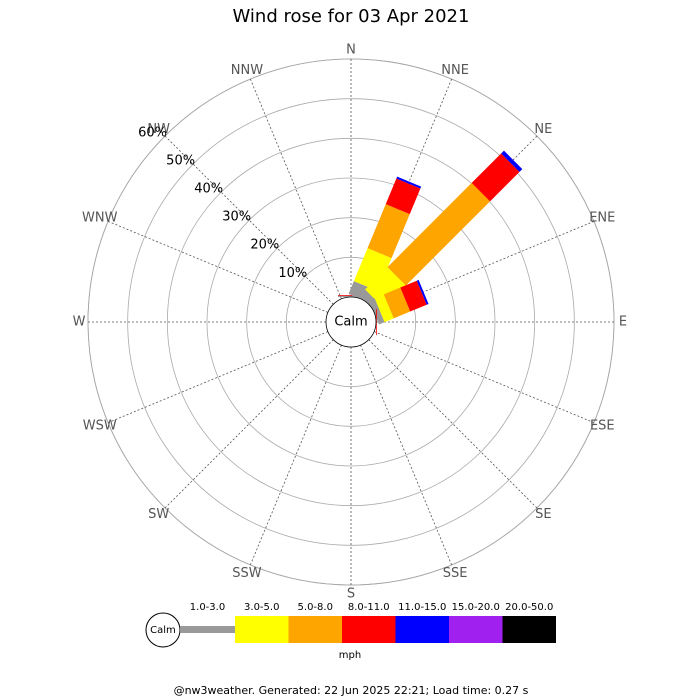 Image resolution: width=700 pixels, height=700 pixels. I want to click on r-tick-label: 20%, so click(264, 245).